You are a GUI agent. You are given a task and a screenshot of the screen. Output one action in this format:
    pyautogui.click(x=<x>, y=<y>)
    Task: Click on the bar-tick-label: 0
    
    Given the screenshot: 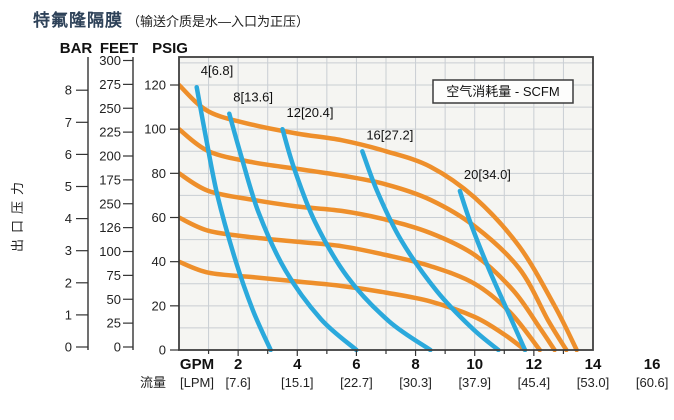 What is the action you would take?
    pyautogui.click(x=68, y=347)
    